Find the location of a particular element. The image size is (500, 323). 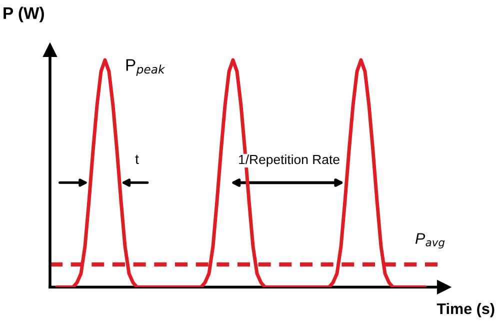

ref-line-label: P$_{avg}$ is located at coordinates (430, 241).